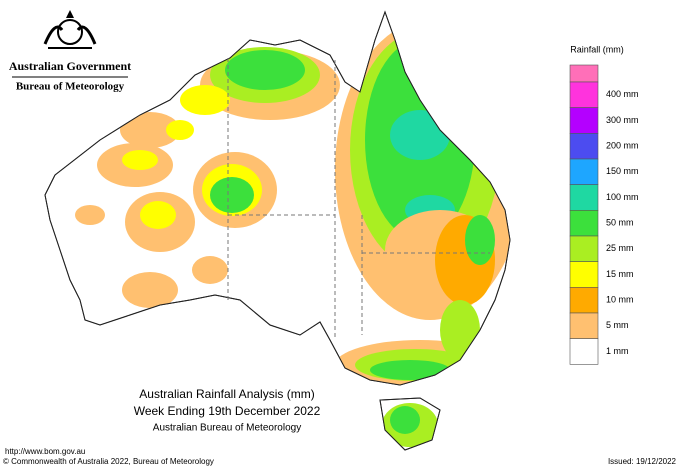  Describe the element at coordinates (70, 87) in the screenshot. I see `bureau-name: Bureau of Meteorology` at that location.